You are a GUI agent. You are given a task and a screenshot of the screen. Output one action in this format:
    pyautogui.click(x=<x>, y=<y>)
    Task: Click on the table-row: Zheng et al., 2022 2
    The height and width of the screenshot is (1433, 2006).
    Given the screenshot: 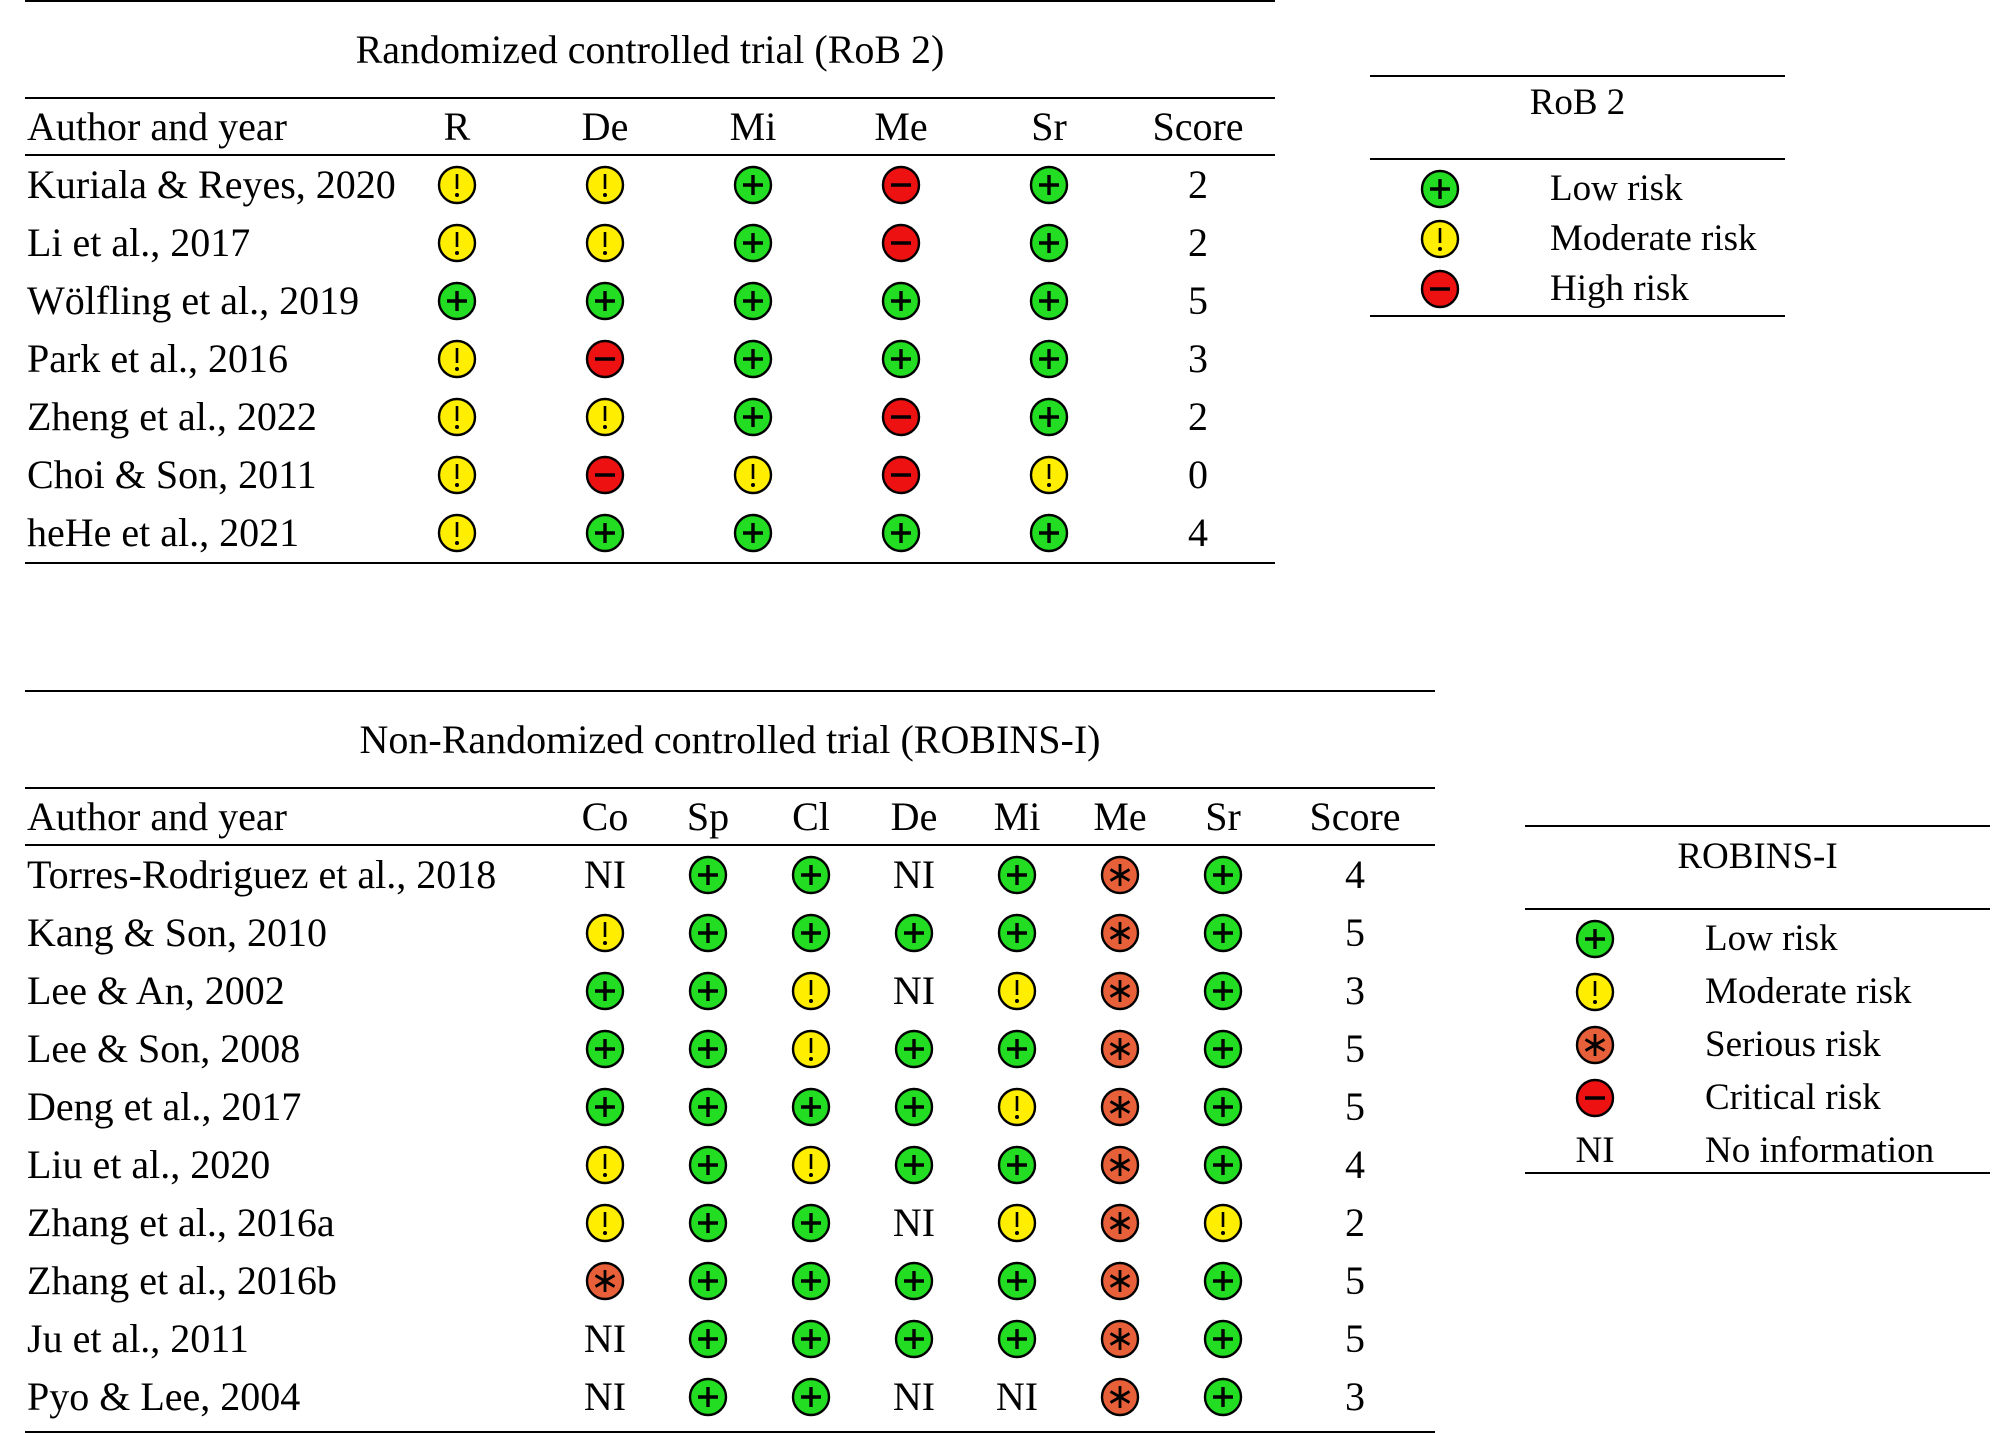 What is the action you would take?
    pyautogui.click(x=650, y=417)
    